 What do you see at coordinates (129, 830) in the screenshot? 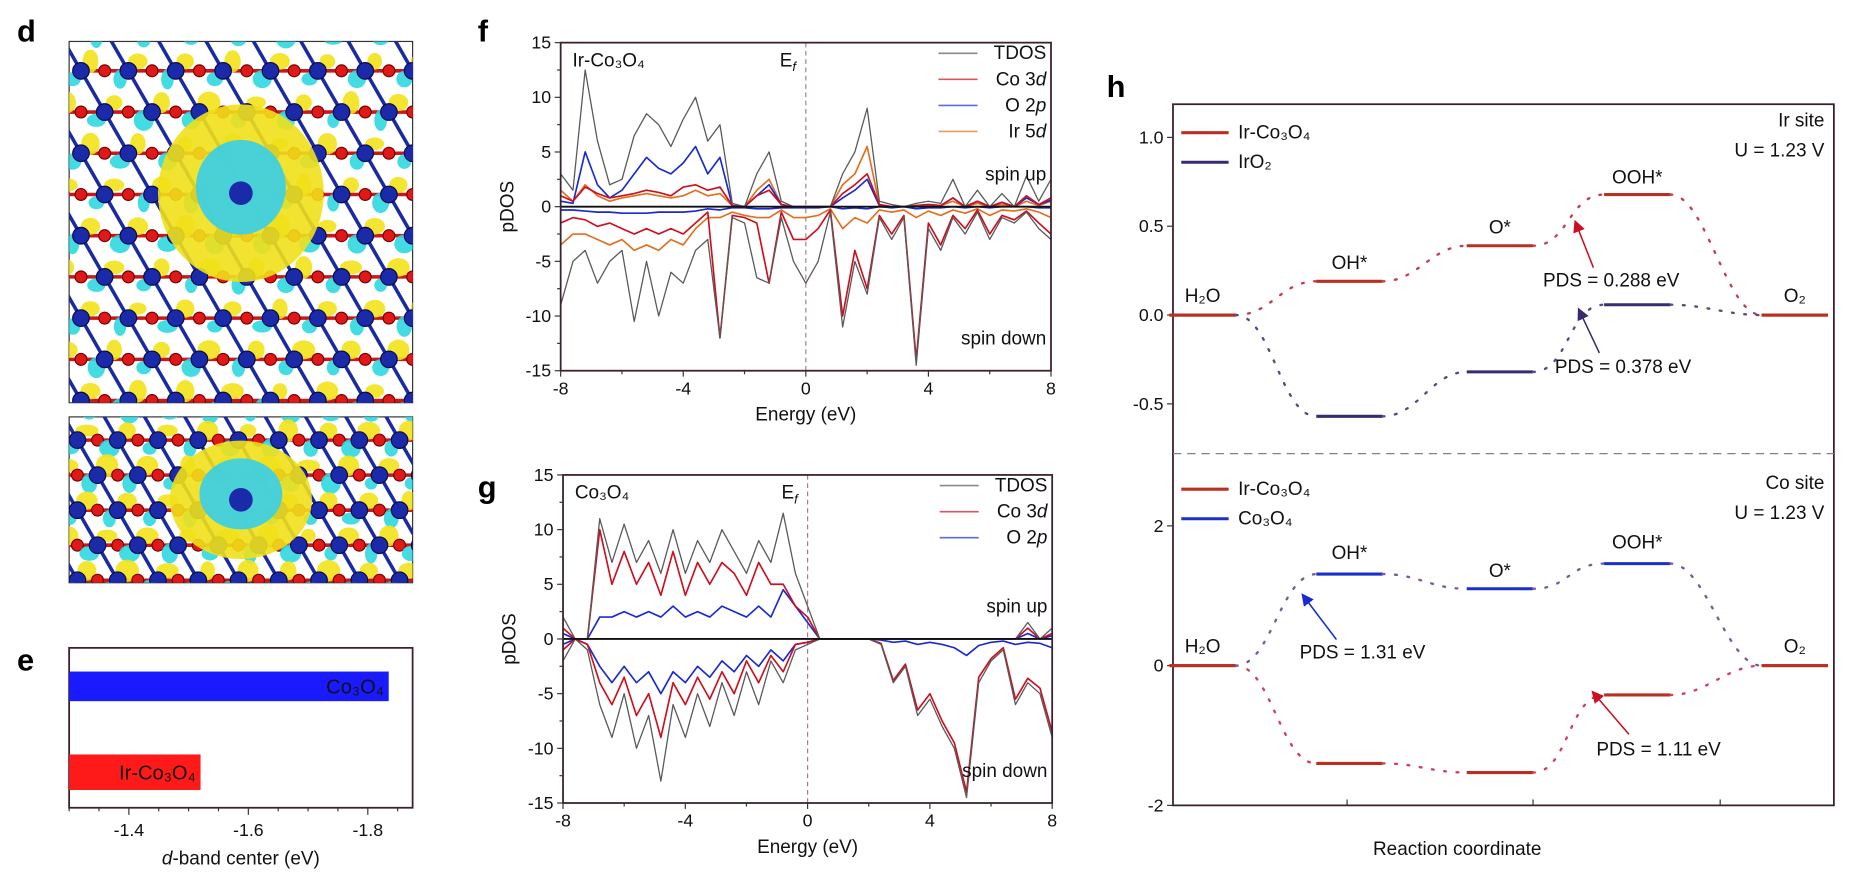
I see `x-tick-label: -1.4` at bounding box center [129, 830].